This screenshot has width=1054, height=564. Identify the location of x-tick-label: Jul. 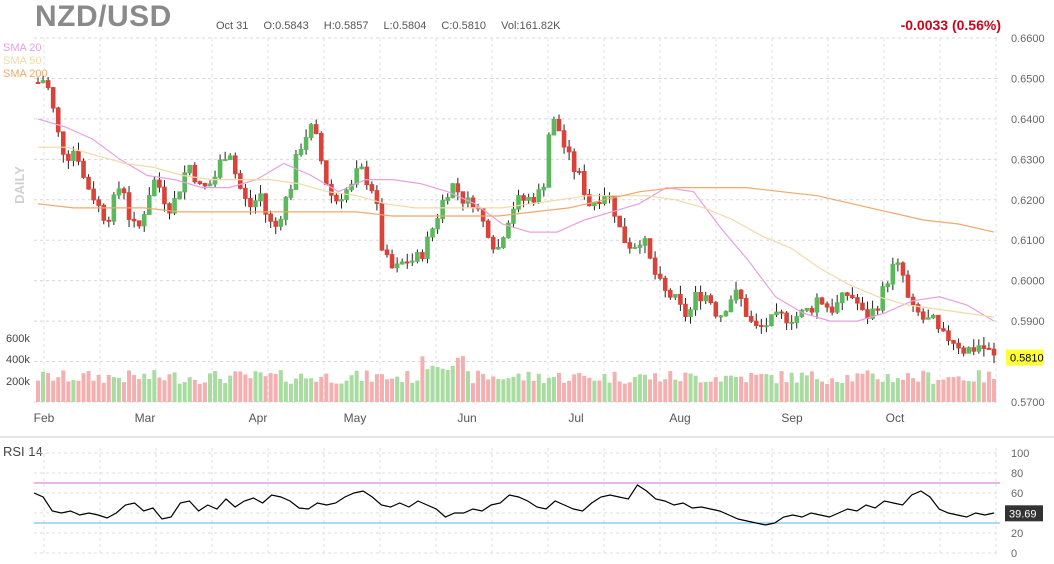
(575, 418).